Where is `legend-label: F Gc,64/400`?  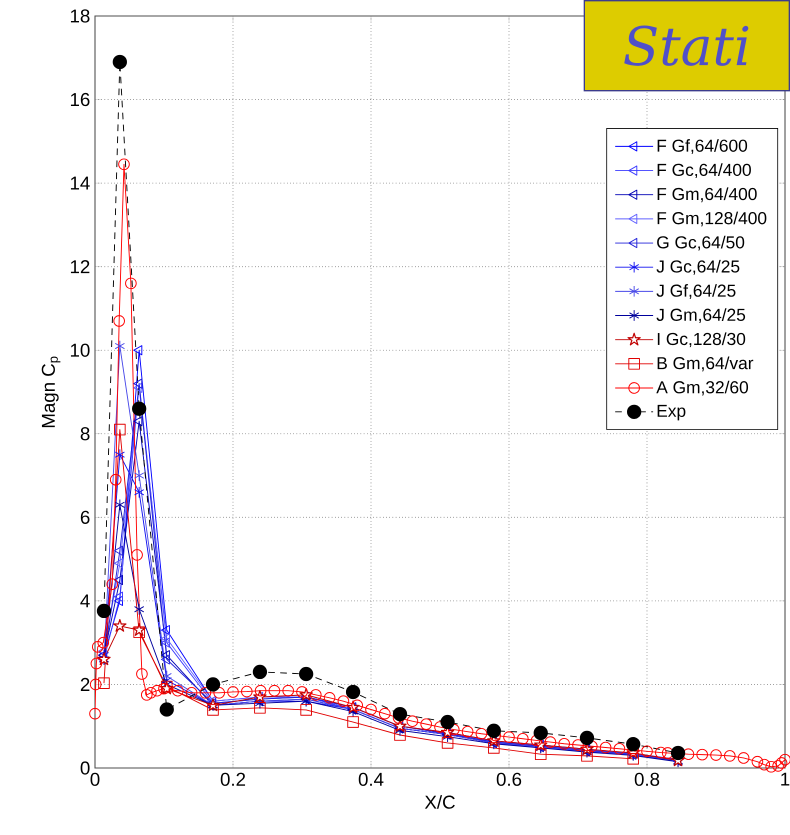
legend-label: F Gc,64/400 is located at coordinates (704, 170).